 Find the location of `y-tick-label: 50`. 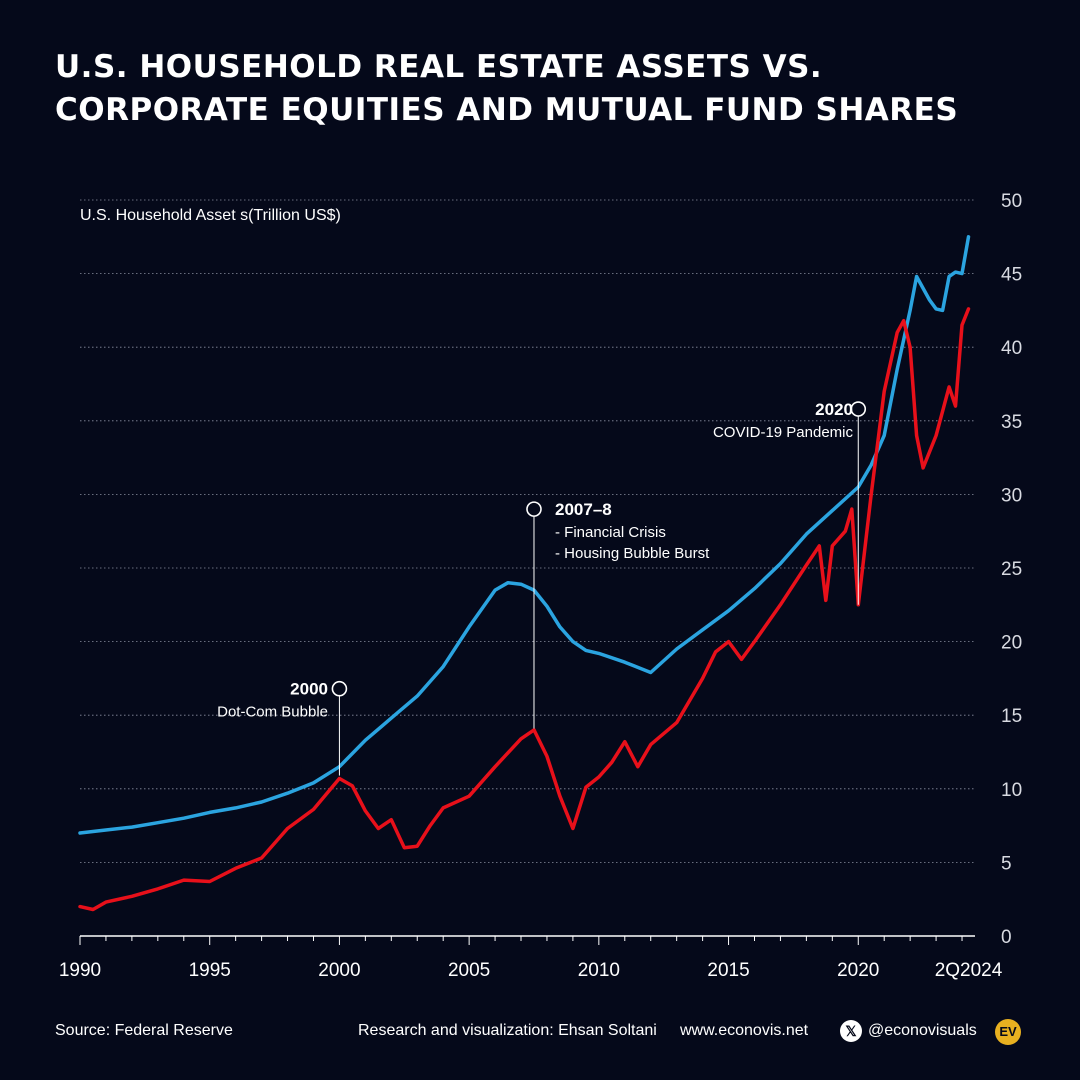

y-tick-label: 50 is located at coordinates (1011, 201).